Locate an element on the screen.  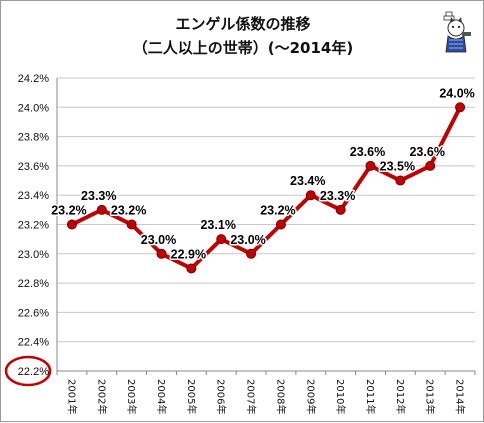
y-origin-highlight-ellipse is located at coordinates (28, 371).